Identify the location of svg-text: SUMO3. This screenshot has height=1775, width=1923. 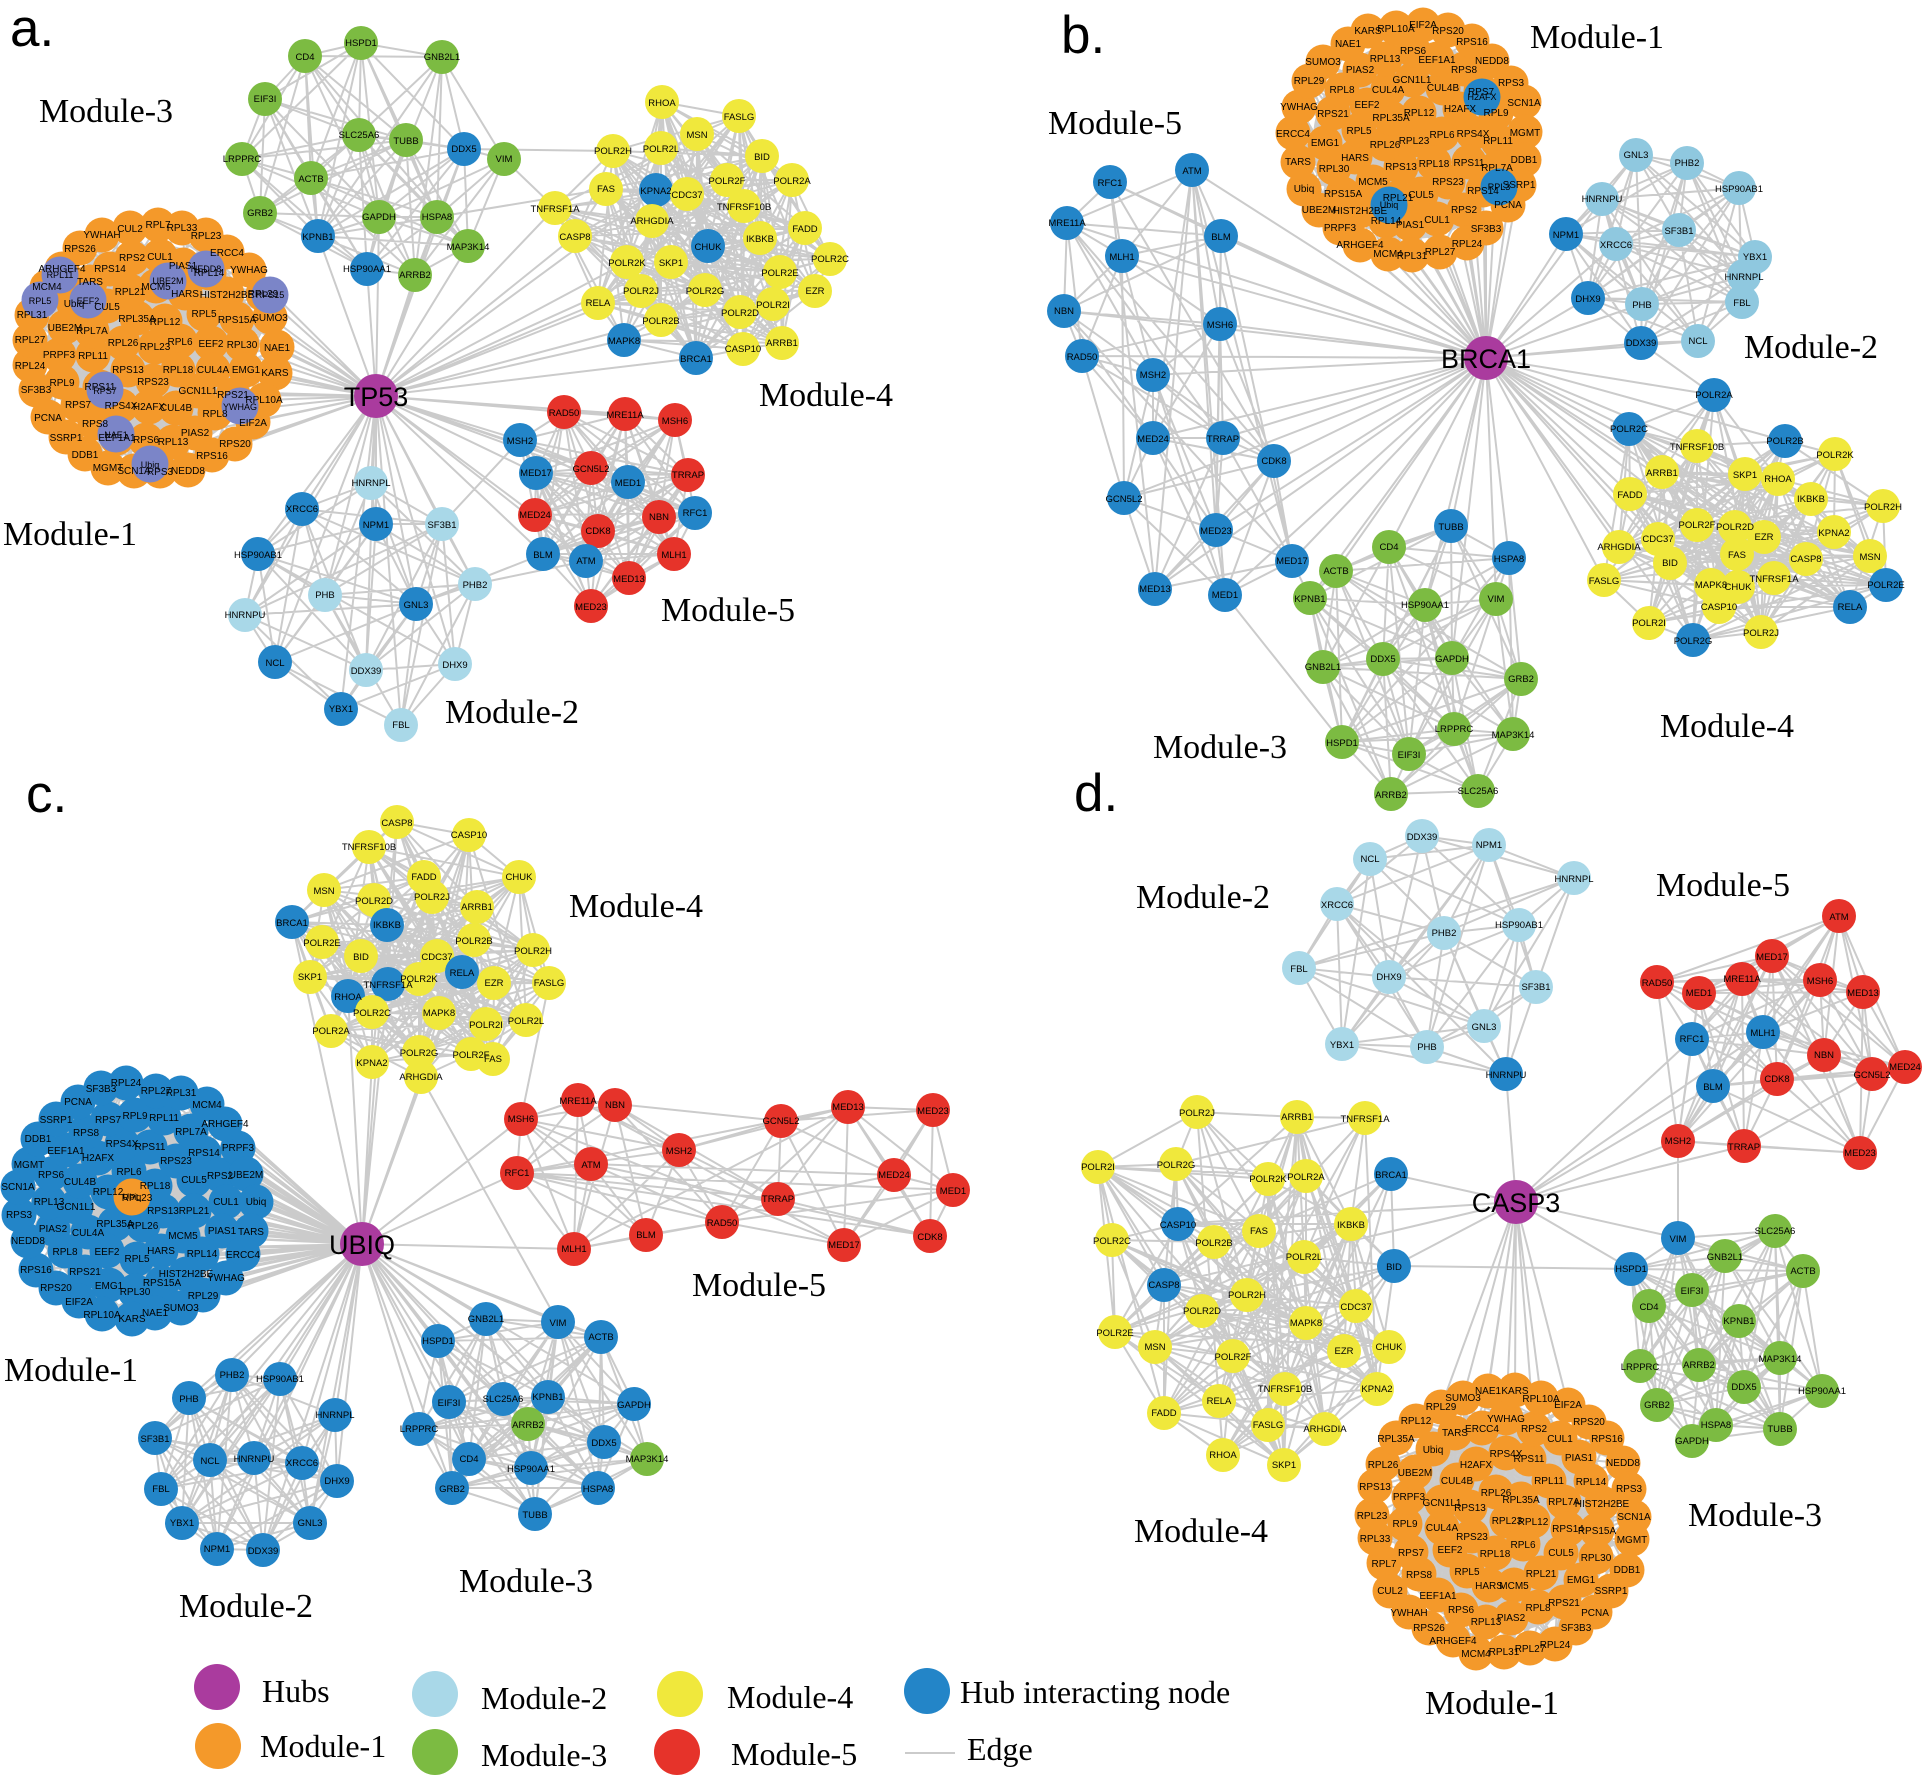
(270, 318).